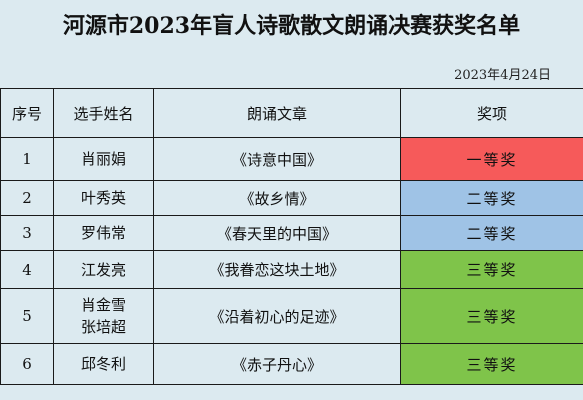  Describe the element at coordinates (491, 159) in the screenshot. I see `prize-cell: 一等奖` at that location.